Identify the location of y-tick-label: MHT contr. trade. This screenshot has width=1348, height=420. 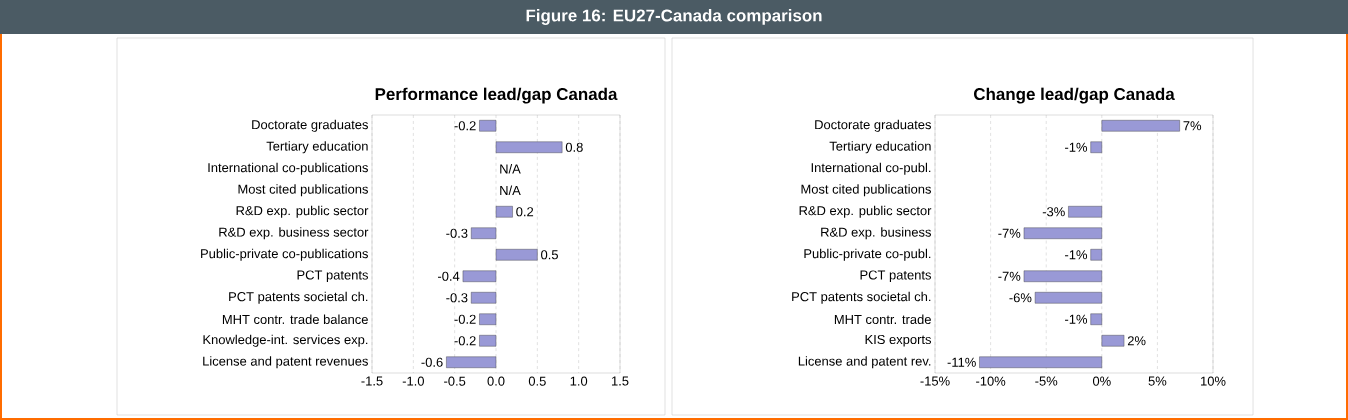
(882, 319).